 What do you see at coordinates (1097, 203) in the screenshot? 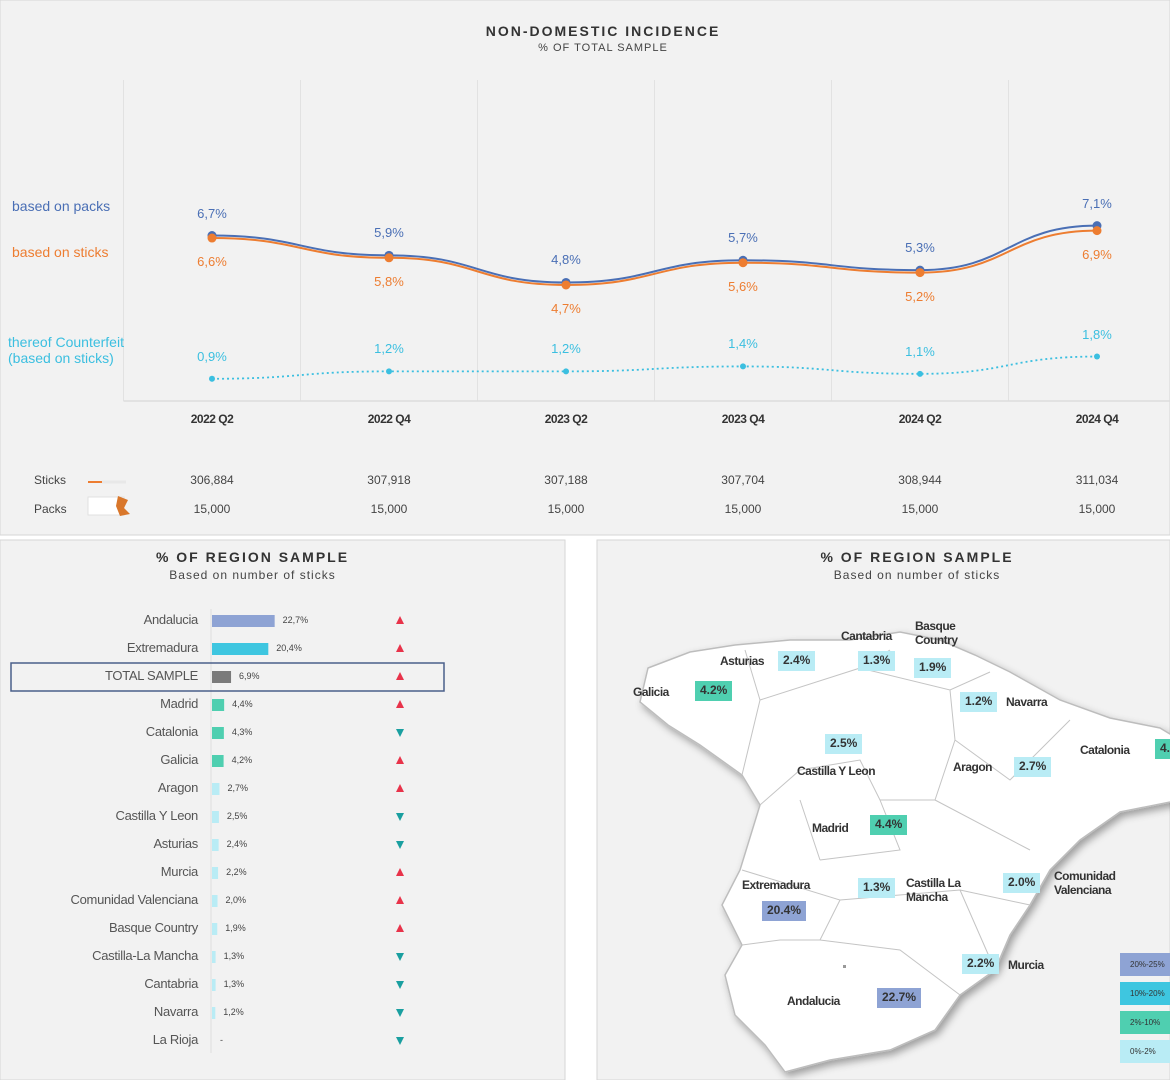
I see `data-label: 7,1%` at bounding box center [1097, 203].